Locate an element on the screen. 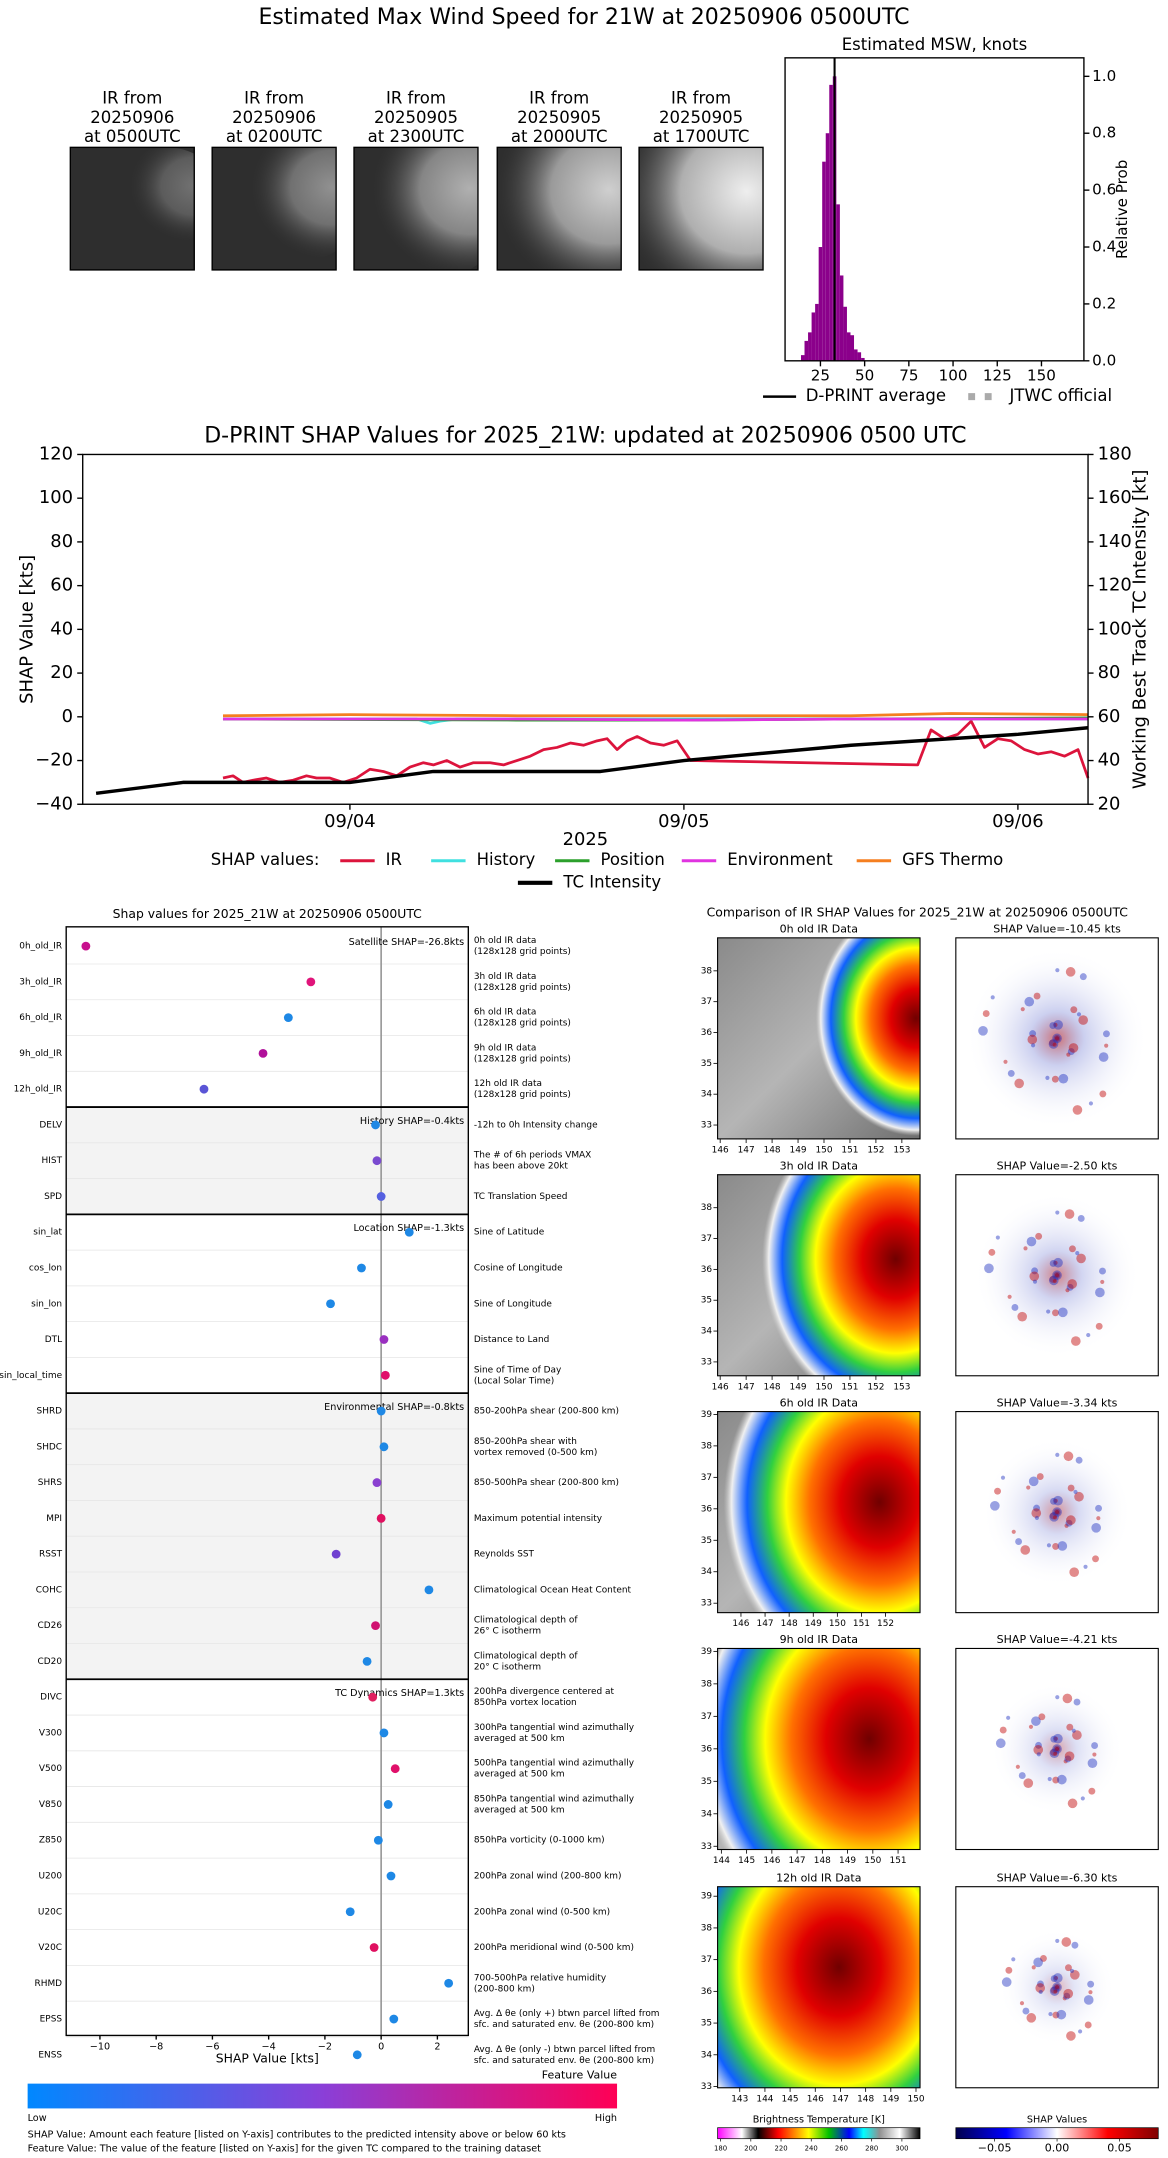 The height and width of the screenshot is (2158, 1168). thumbnail-frame is located at coordinates (274, 208).